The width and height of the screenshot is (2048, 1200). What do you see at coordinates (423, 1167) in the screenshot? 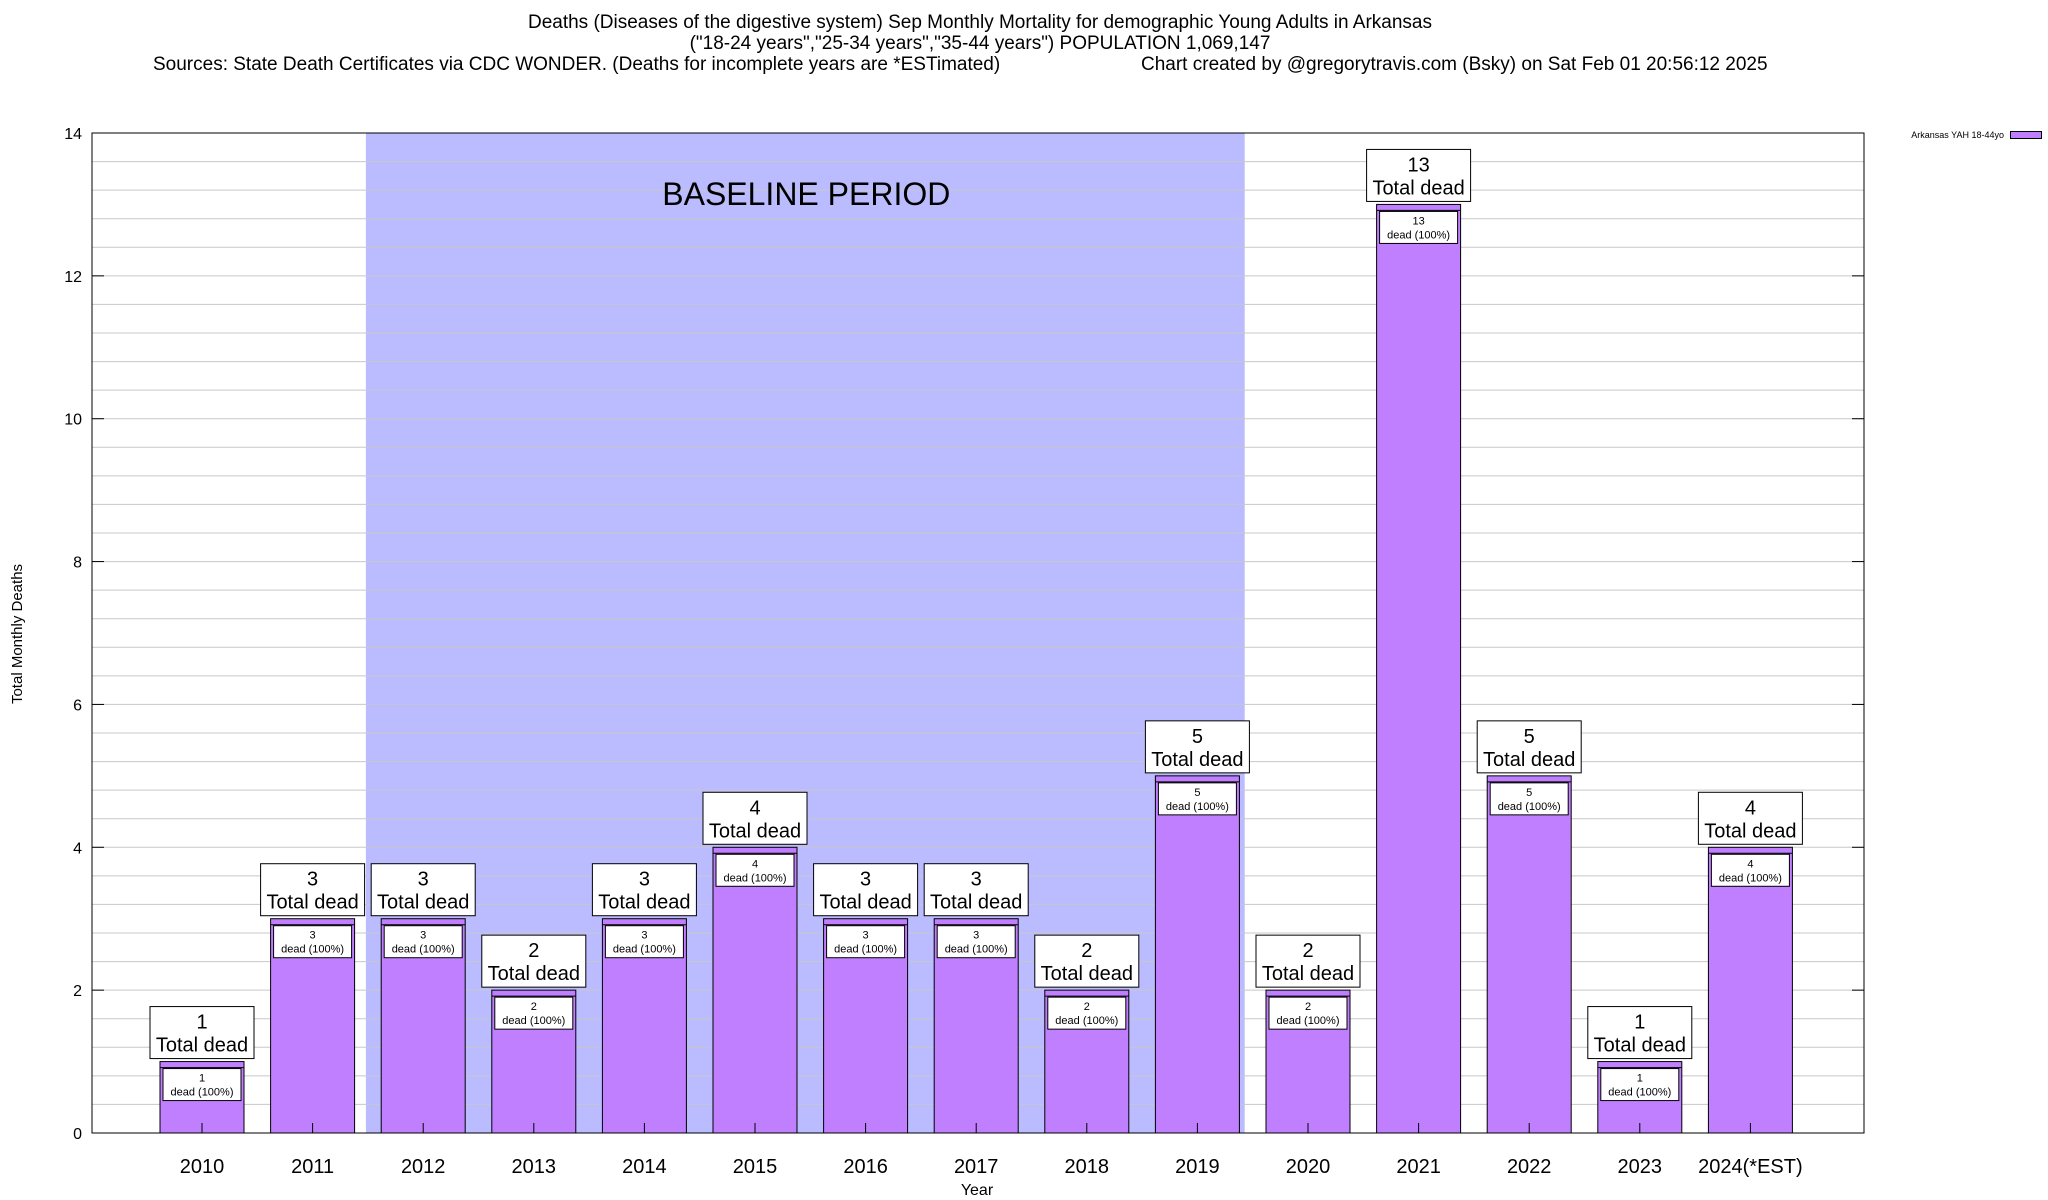
I see `x-tick-label: 2012` at bounding box center [423, 1167].